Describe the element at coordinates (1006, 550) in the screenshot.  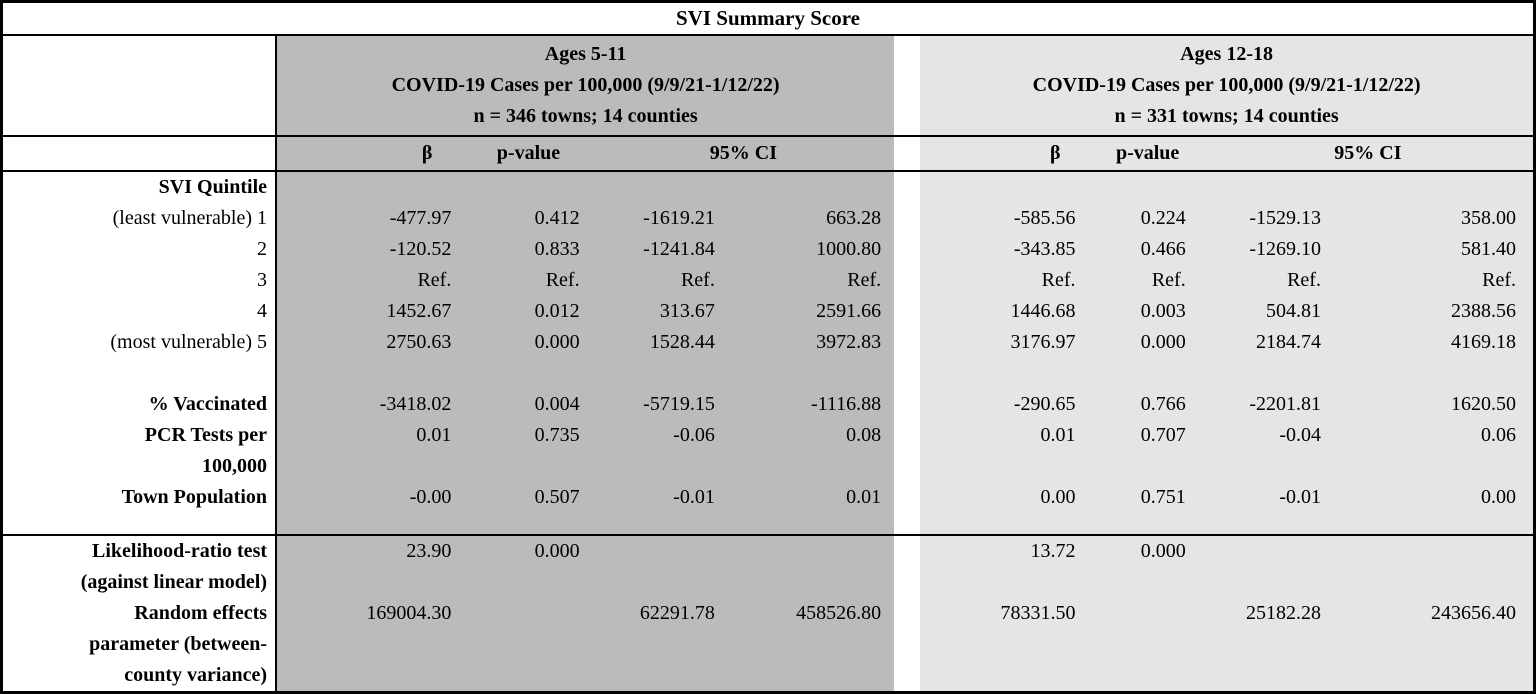
I see `beta-value: 13.72` at that location.